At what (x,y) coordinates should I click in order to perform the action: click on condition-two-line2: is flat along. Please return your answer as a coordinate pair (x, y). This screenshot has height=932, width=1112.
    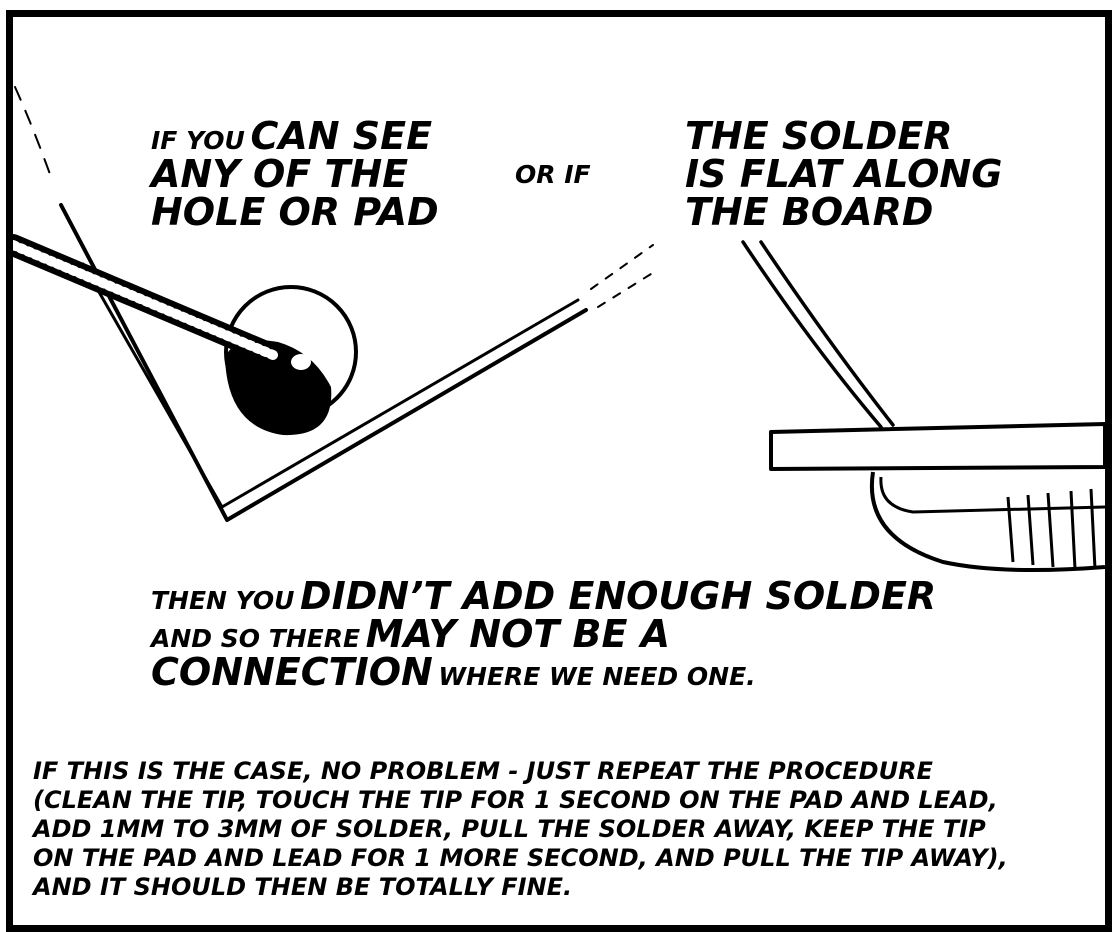
    Looking at the image, I should click on (844, 174).